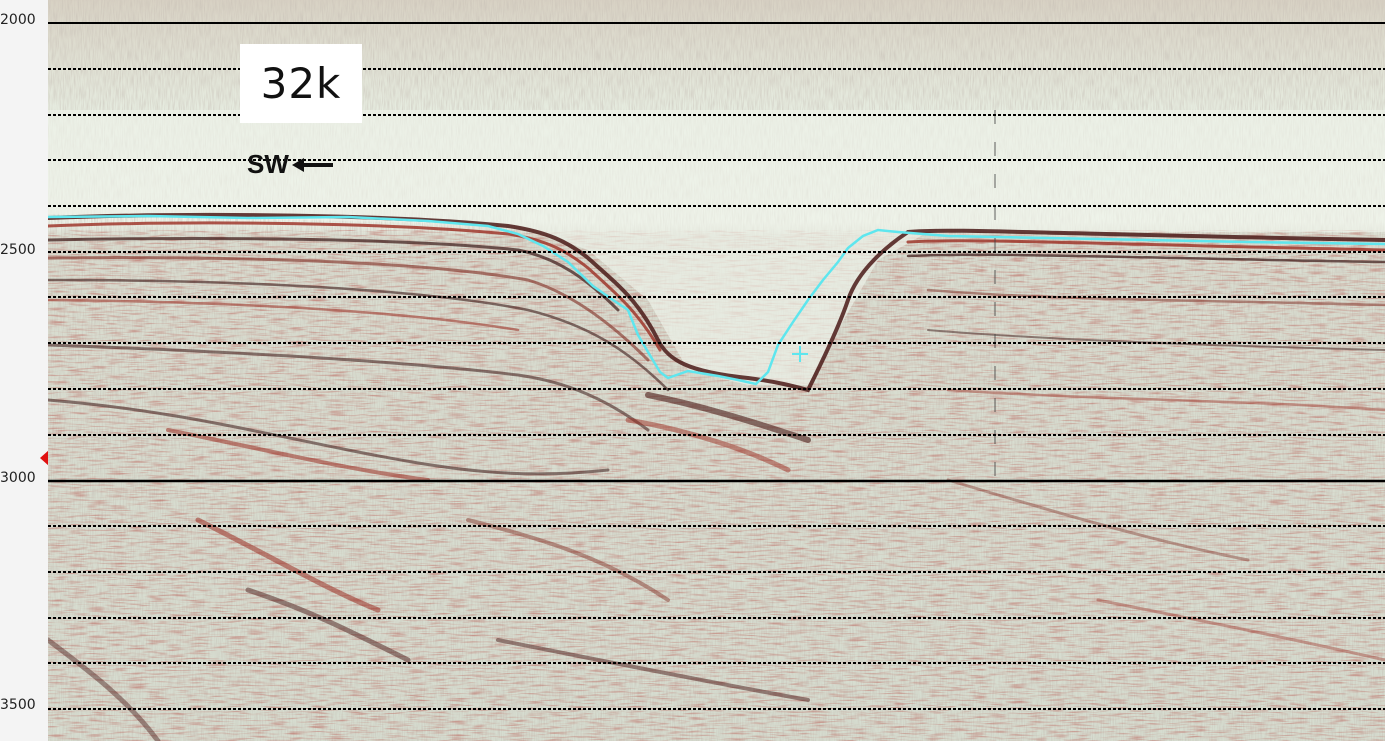 The image size is (1385, 741). Describe the element at coordinates (268, 164) in the screenshot. I see `direction-label: SW` at that location.